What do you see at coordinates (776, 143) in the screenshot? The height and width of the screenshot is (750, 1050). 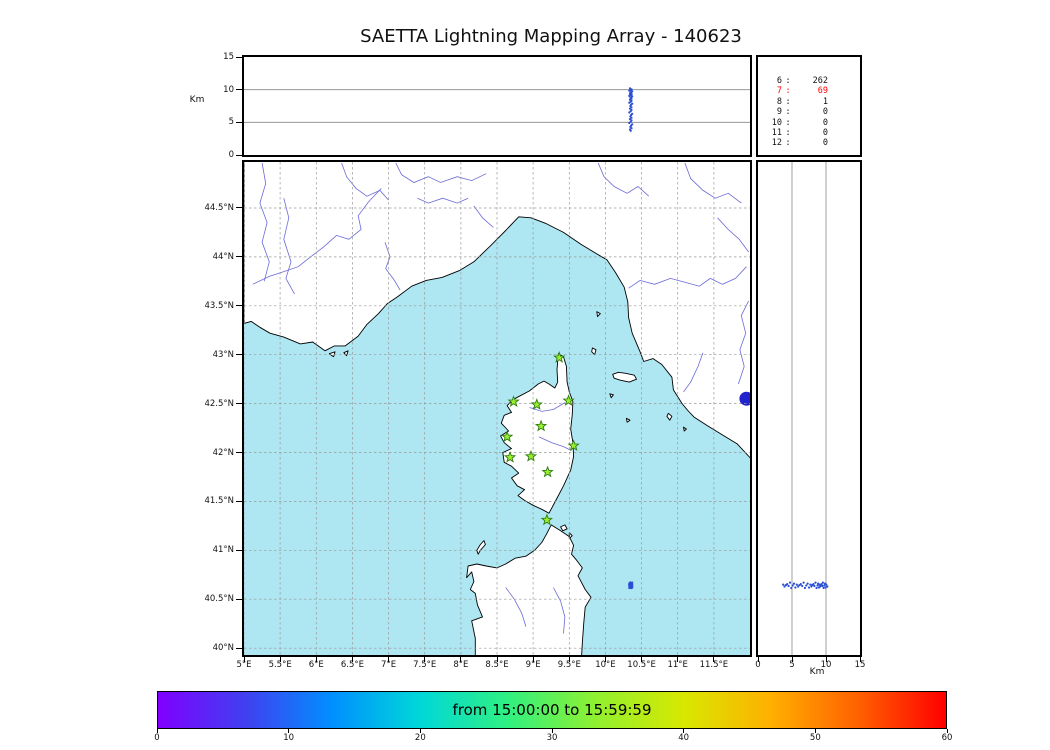 I see `station-count-text: 12` at bounding box center [776, 143].